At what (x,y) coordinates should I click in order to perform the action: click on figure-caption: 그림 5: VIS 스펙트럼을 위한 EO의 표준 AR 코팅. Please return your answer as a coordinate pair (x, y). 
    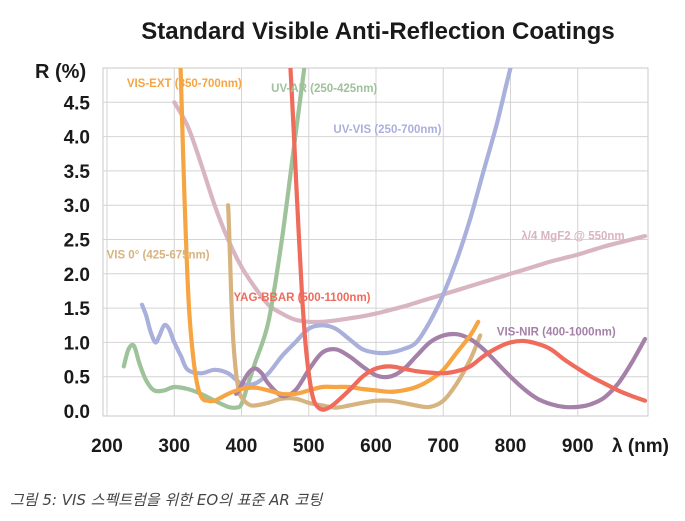
    Looking at the image, I should click on (166, 500).